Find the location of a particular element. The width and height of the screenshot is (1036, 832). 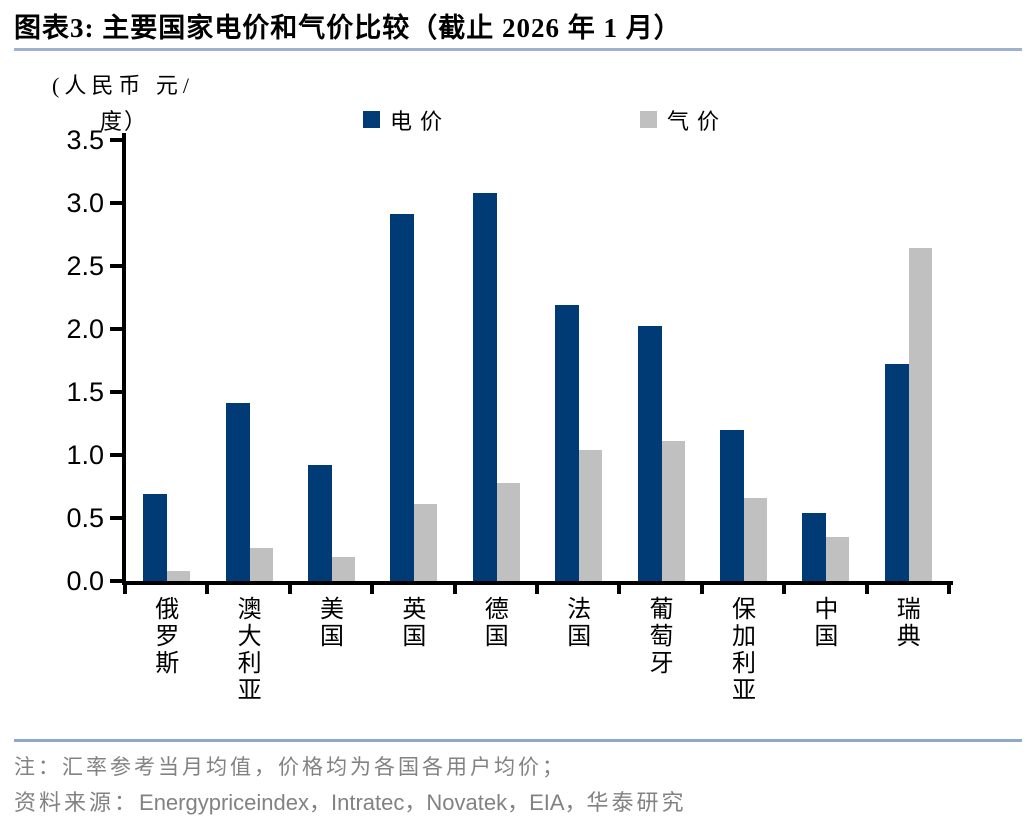

legend-swatch-gas is located at coordinates (648, 119).